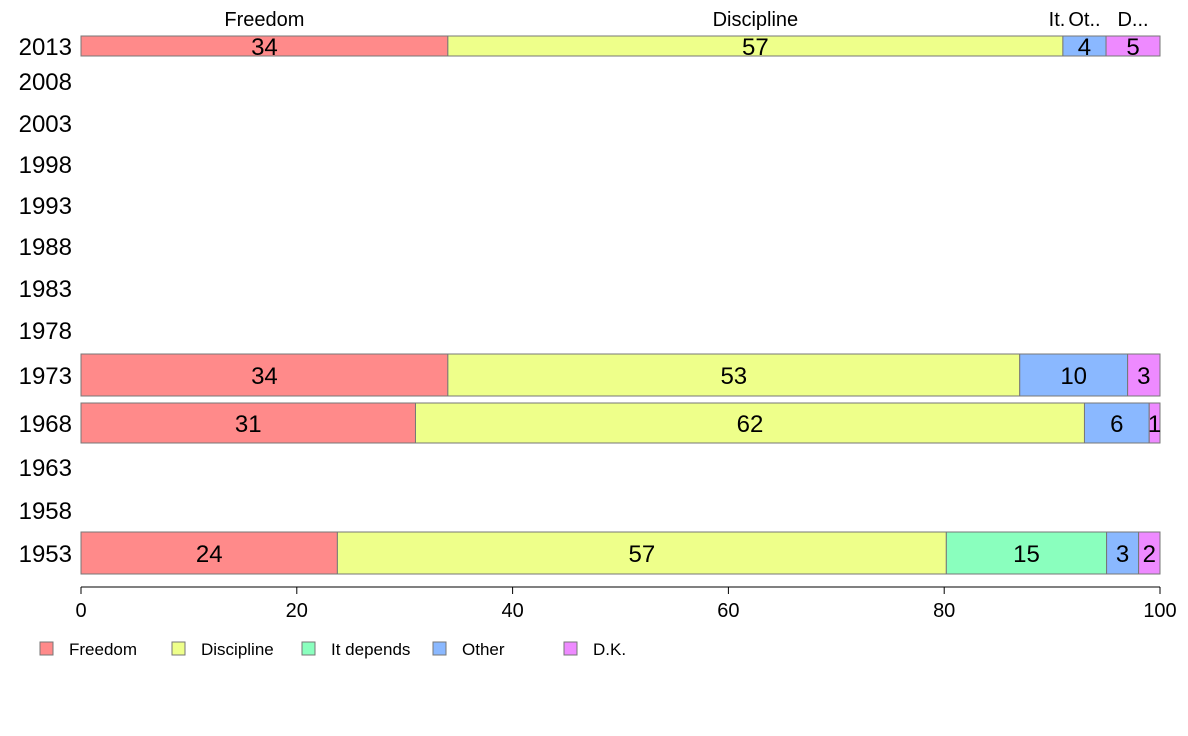 The width and height of the screenshot is (1188, 736). I want to click on category-label: 1983, so click(45, 289).